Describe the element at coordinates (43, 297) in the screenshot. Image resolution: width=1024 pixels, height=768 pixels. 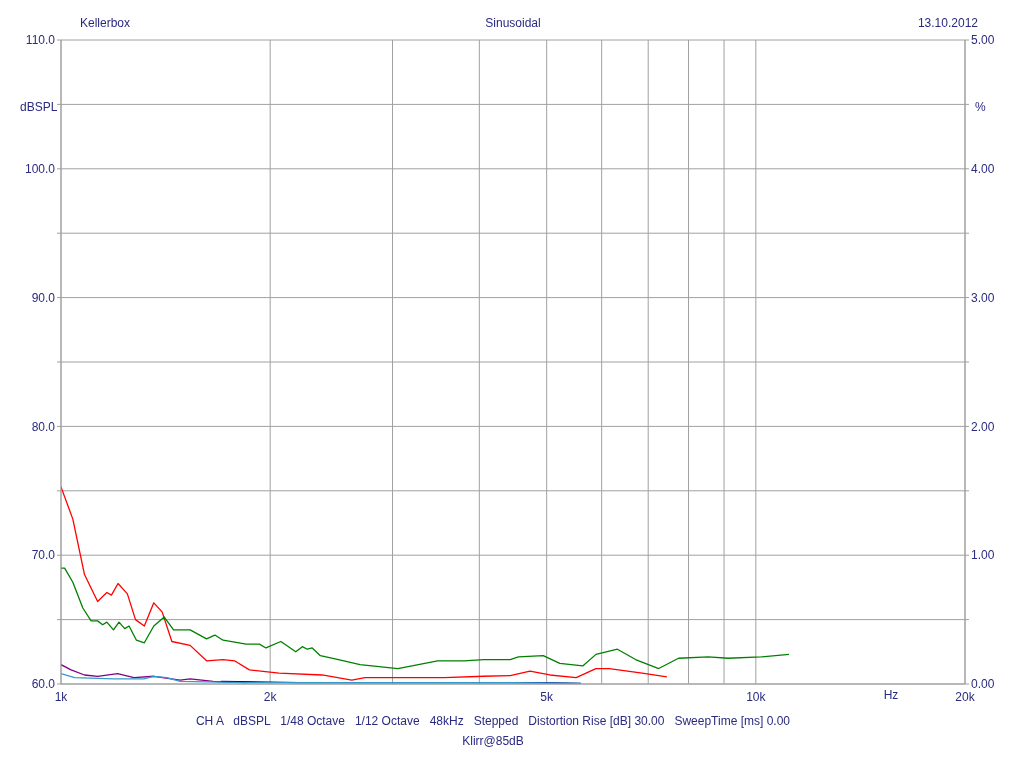
I see `y-tick-label: 90.0` at that location.